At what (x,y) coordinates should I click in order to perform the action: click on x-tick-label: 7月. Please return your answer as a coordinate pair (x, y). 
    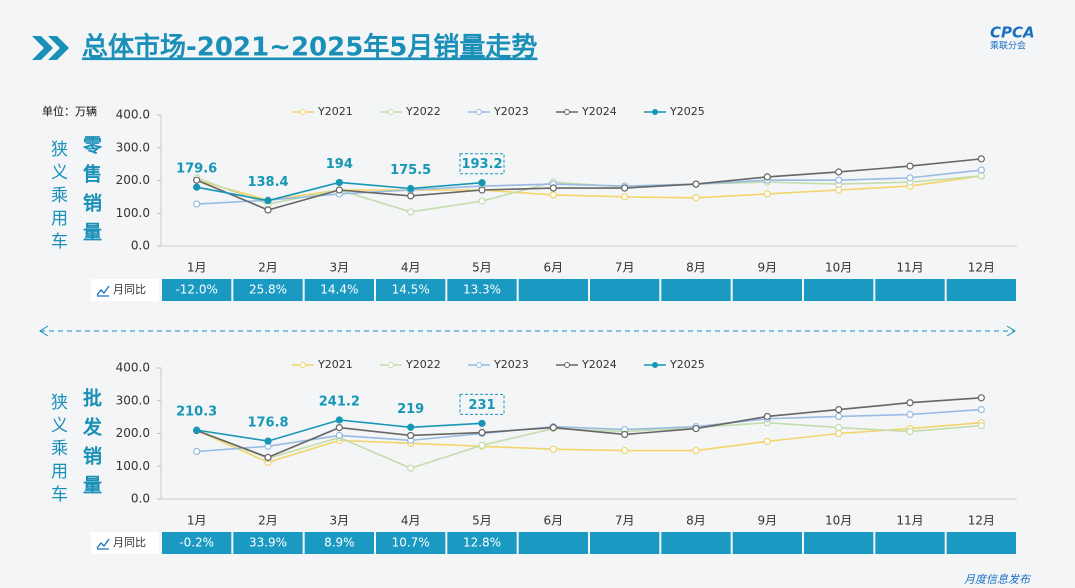
    Looking at the image, I should click on (625, 521).